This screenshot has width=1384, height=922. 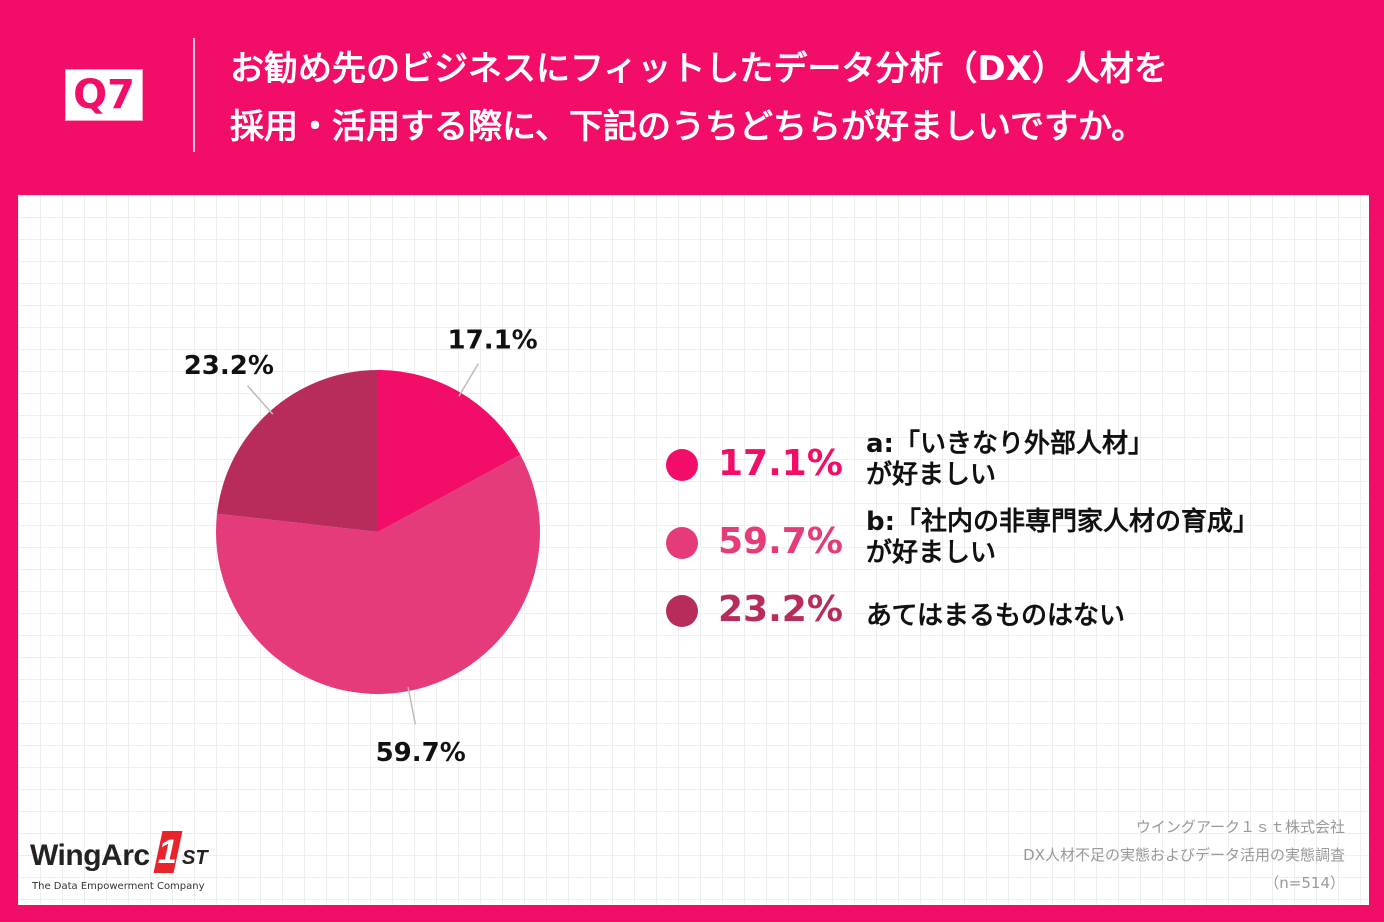 What do you see at coordinates (493, 341) in the screenshot?
I see `pie-label-a: 17.1%` at bounding box center [493, 341].